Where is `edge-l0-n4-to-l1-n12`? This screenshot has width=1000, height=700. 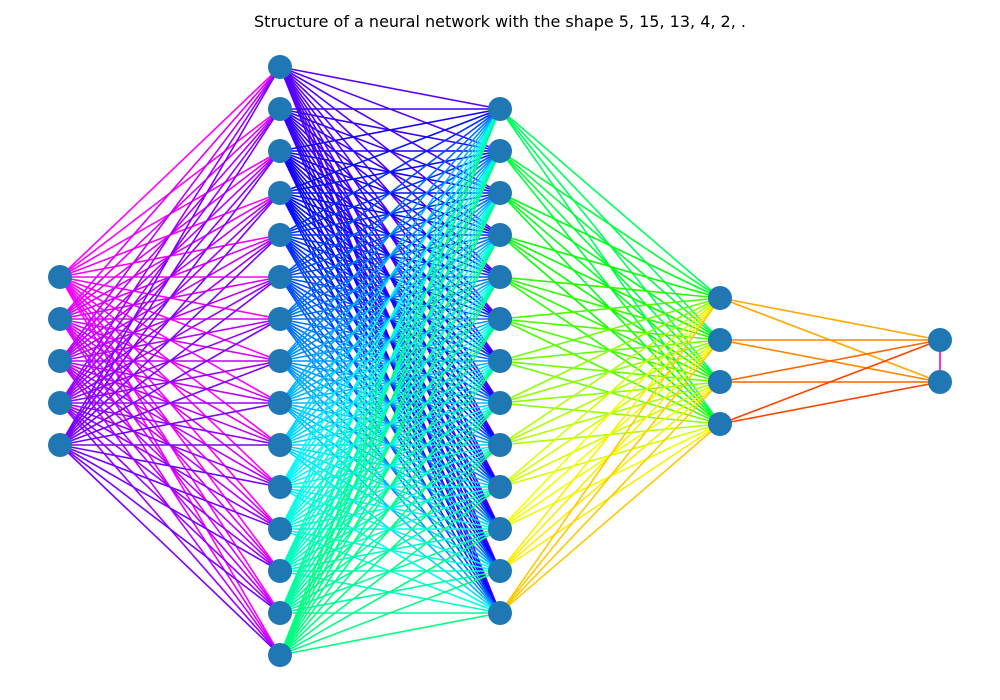
edge-l0-n4-to-l1-n12 is located at coordinates (170, 508).